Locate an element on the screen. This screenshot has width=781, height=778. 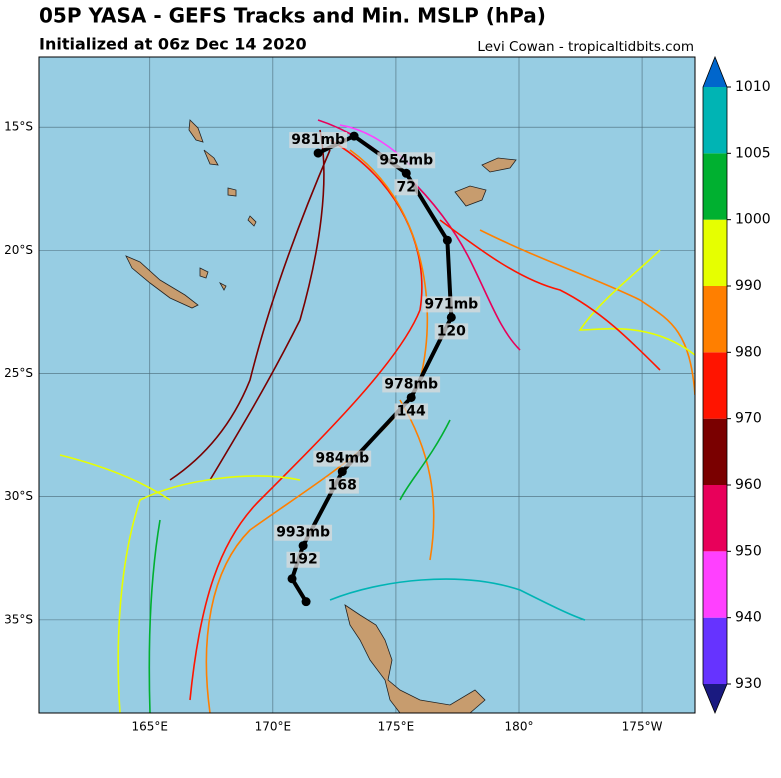
track-label: 120 is located at coordinates (451, 331).